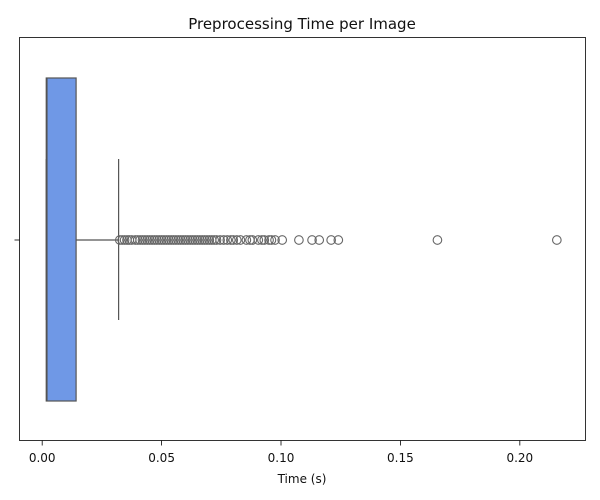  Describe the element at coordinates (281, 458) in the screenshot. I see `x-tick-label: 0.10` at that location.